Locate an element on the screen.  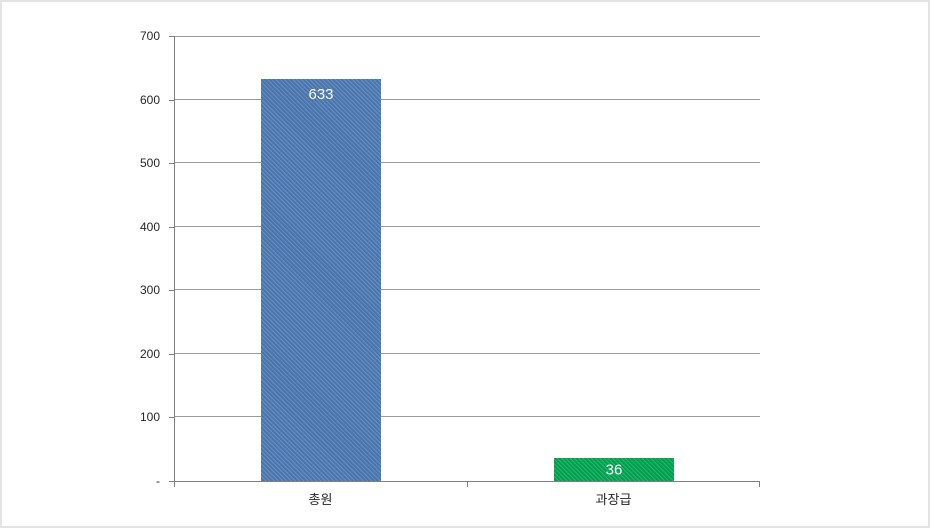
y-tick-label-100: 100 is located at coordinates (149, 417).